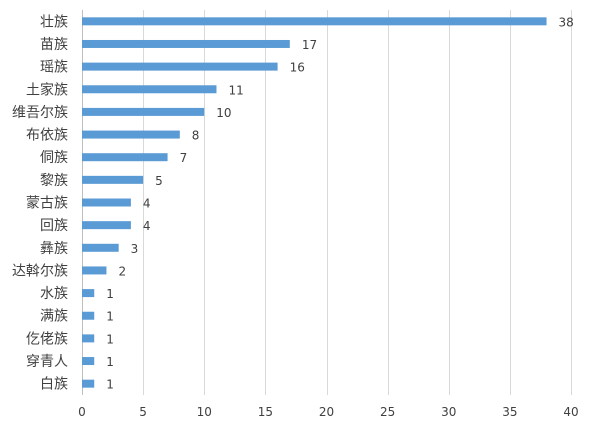 Image resolution: width=594 pixels, height=432 pixels. Describe the element at coordinates (47, 204) in the screenshot. I see `category-label: 蒙古族` at that location.